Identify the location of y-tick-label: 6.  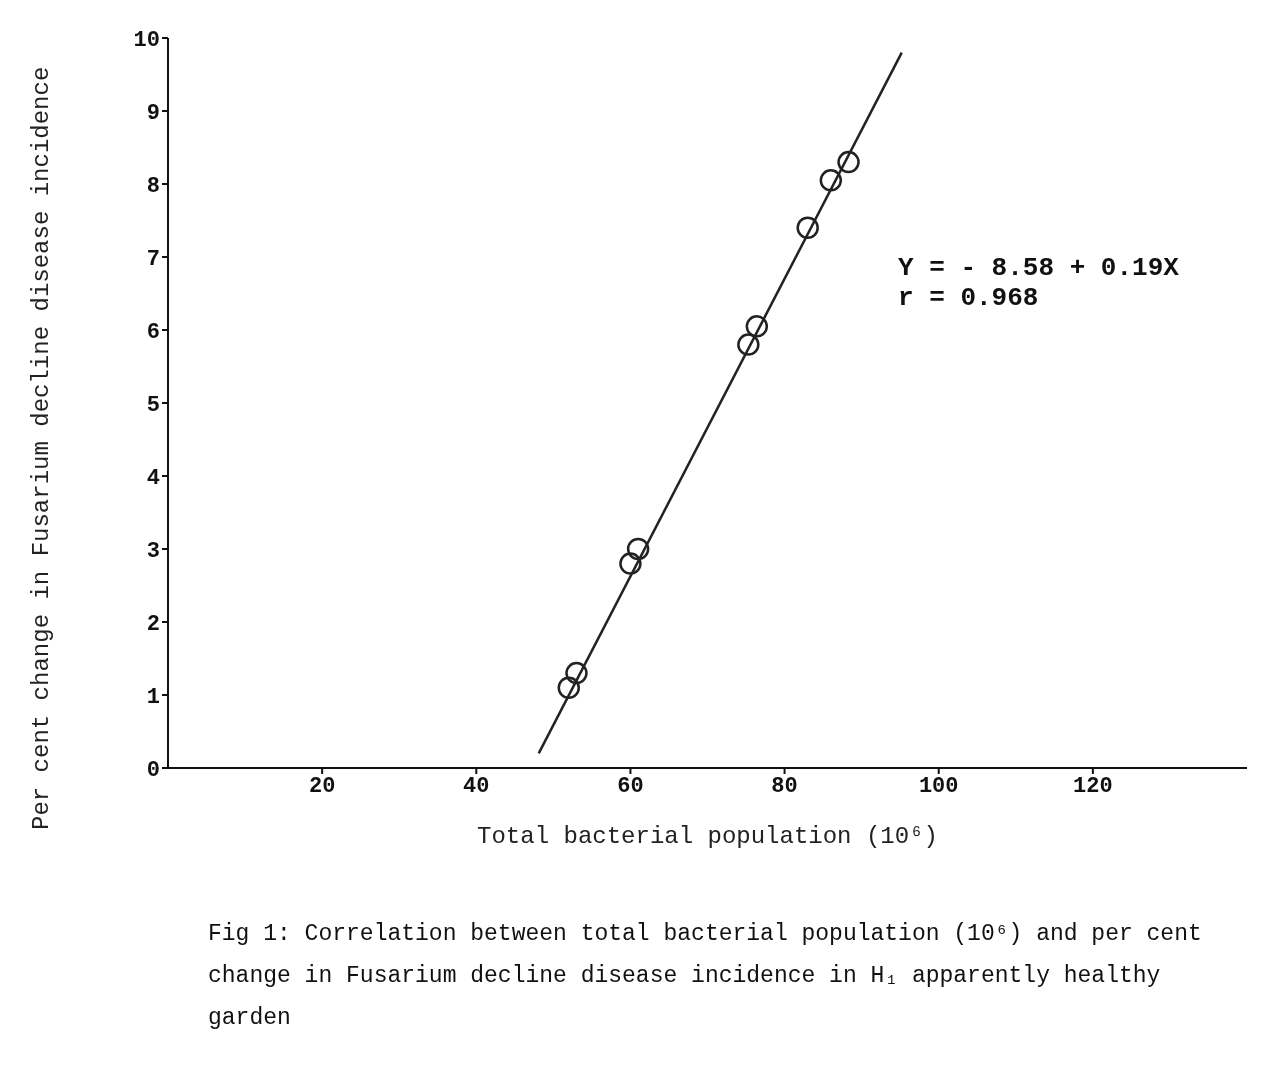
(153, 332).